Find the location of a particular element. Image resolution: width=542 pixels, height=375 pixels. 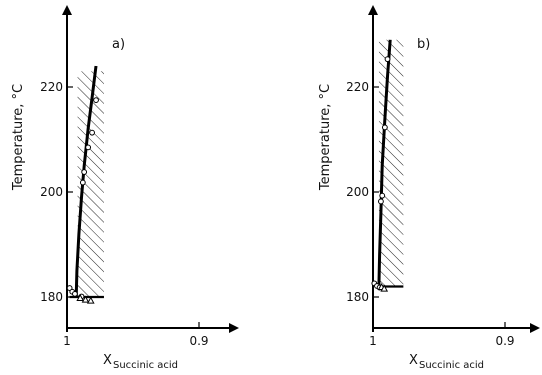

liquidus-curve is located at coordinates (384, 163).